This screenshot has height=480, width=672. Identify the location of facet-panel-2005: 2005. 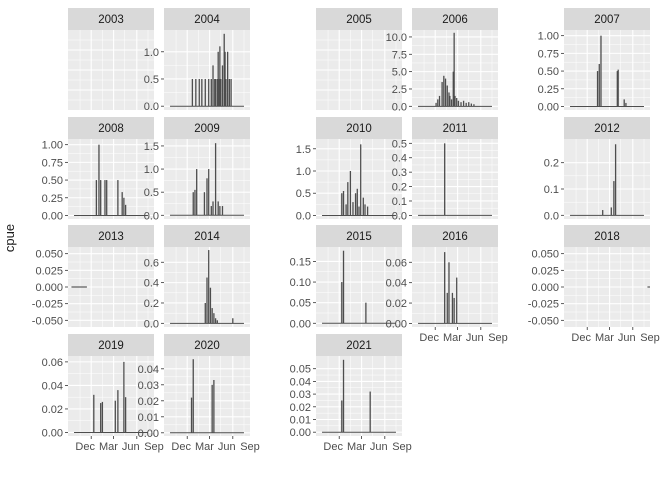
(359, 59).